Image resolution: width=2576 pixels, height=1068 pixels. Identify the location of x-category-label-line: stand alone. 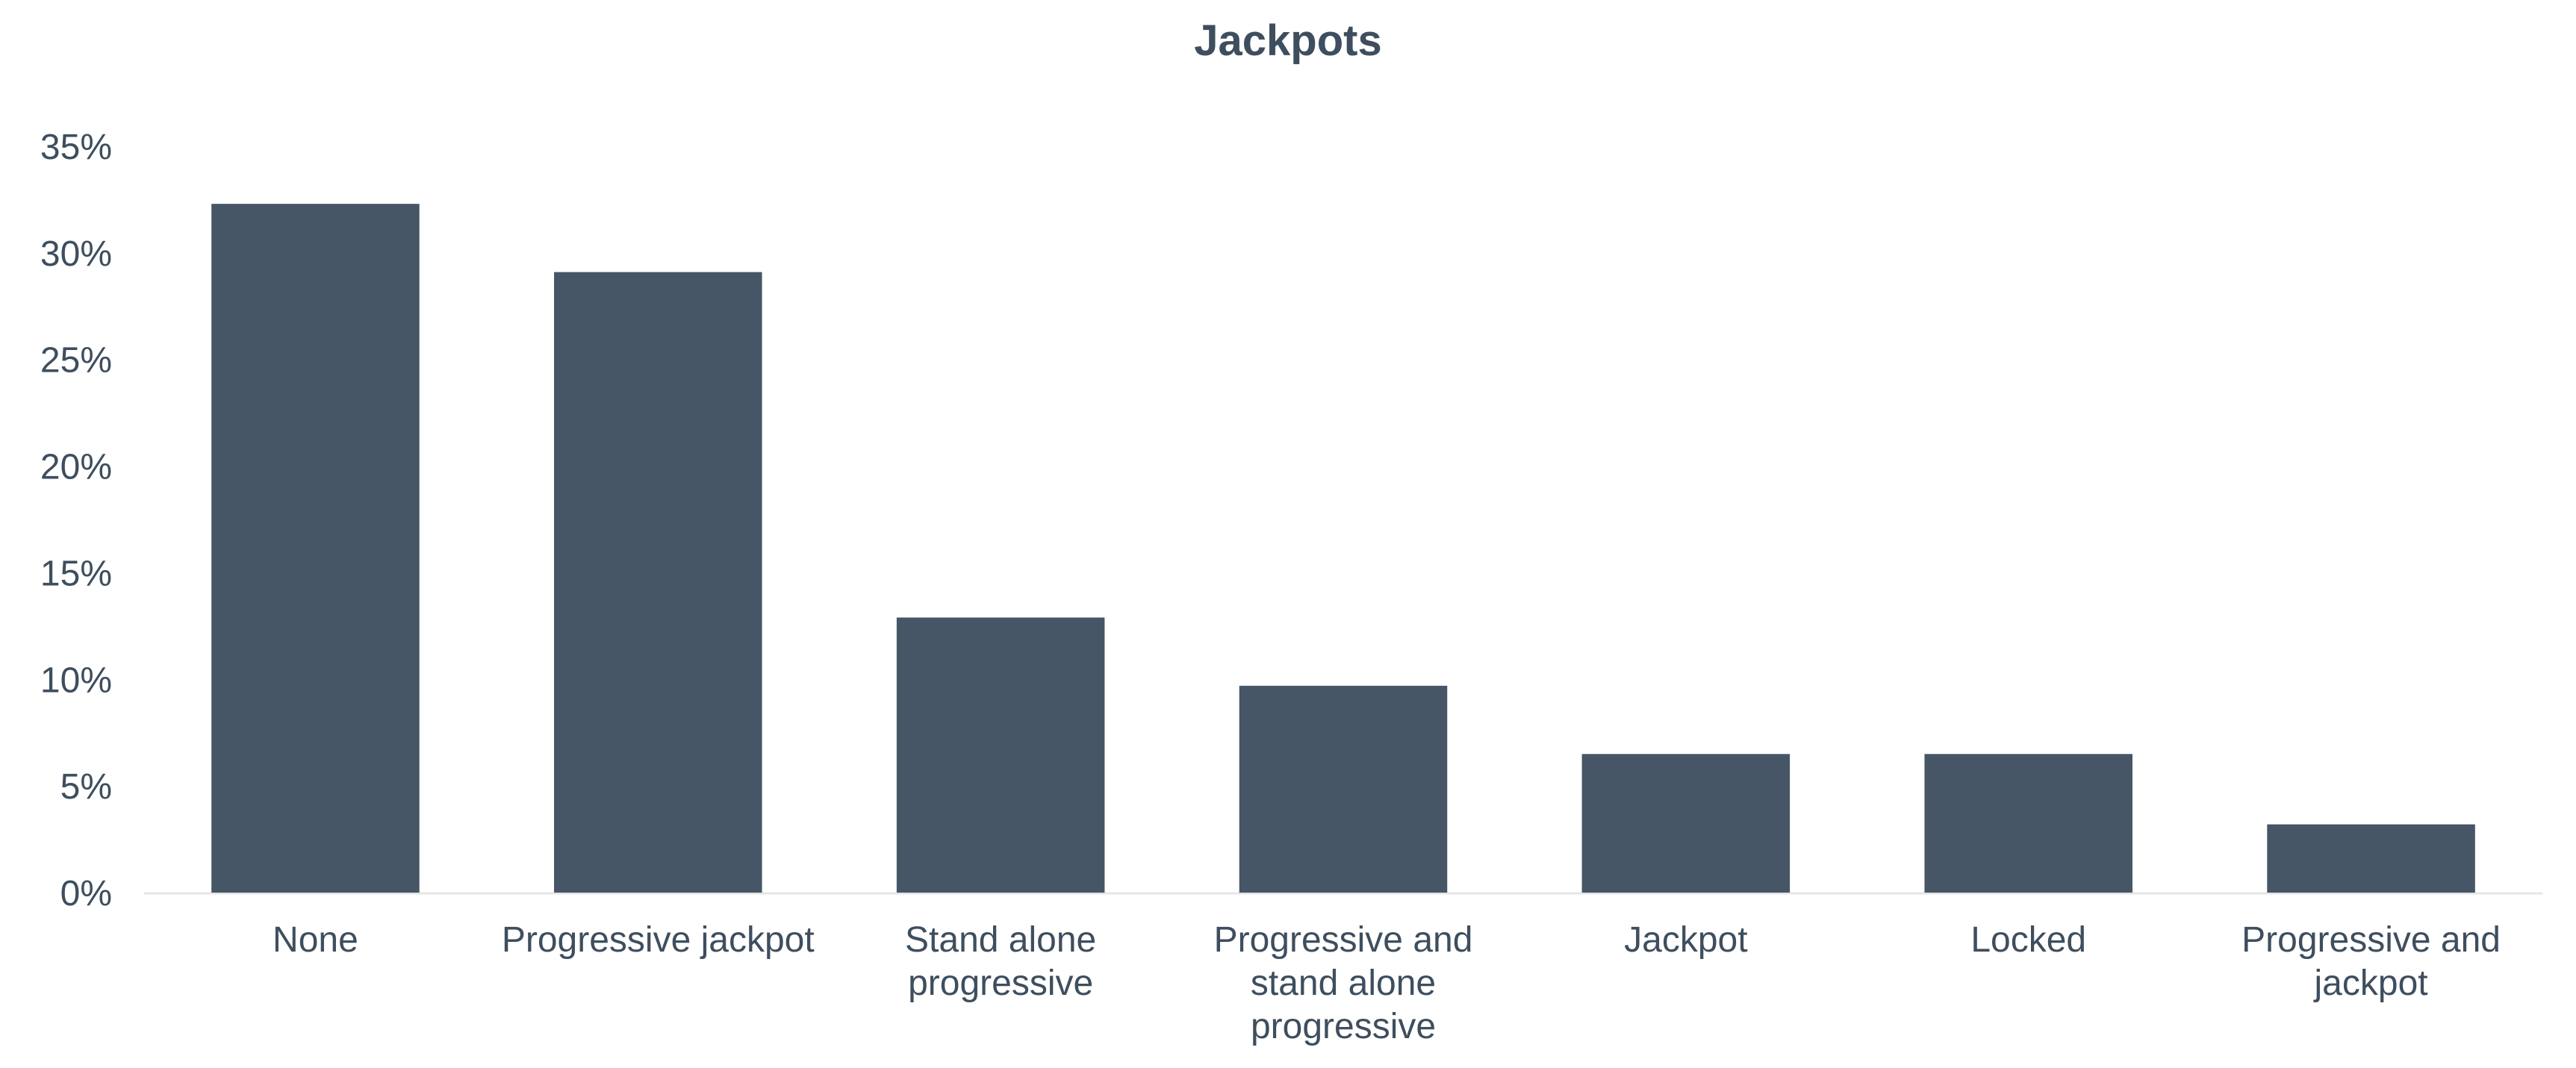
(1343, 983).